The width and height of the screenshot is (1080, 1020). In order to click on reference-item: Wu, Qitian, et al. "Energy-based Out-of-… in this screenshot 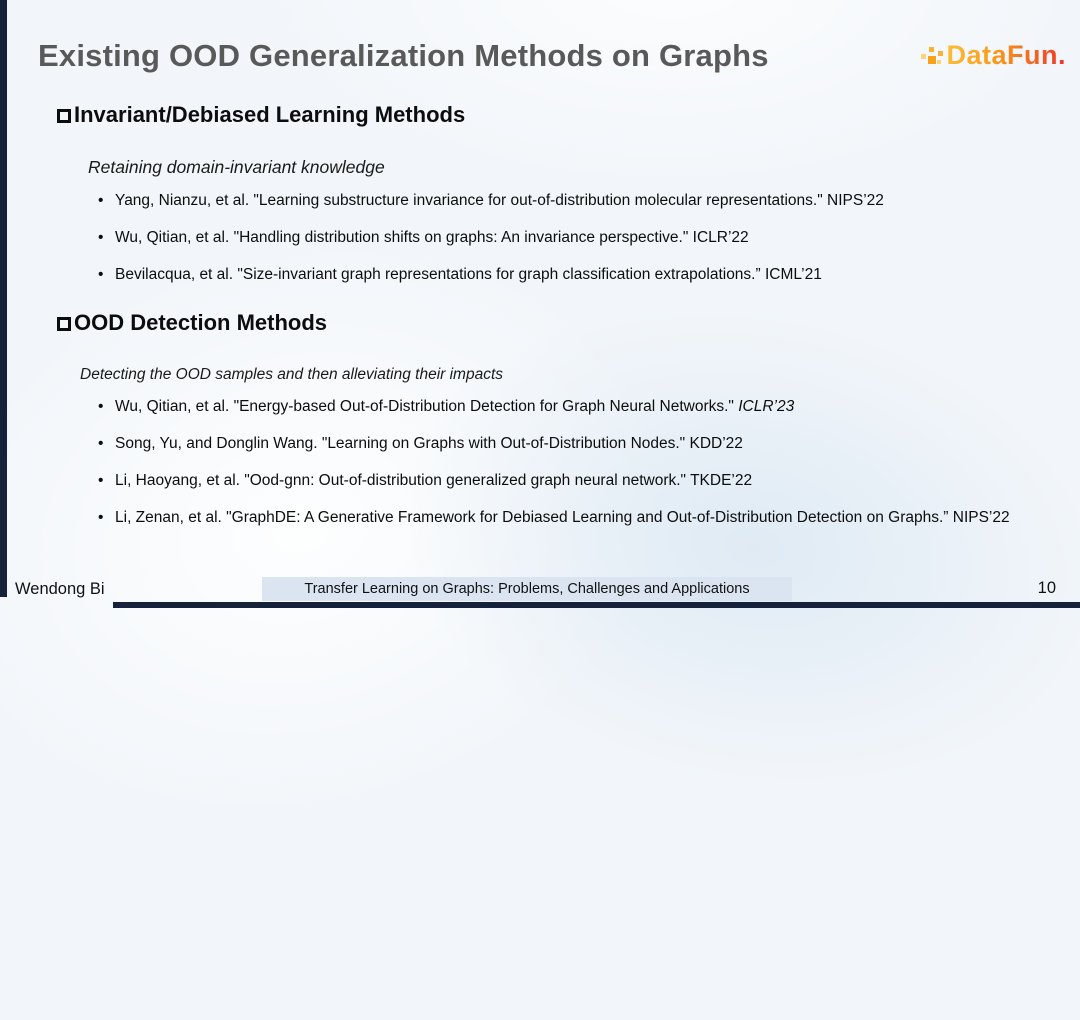, I will do `click(560, 406)`.